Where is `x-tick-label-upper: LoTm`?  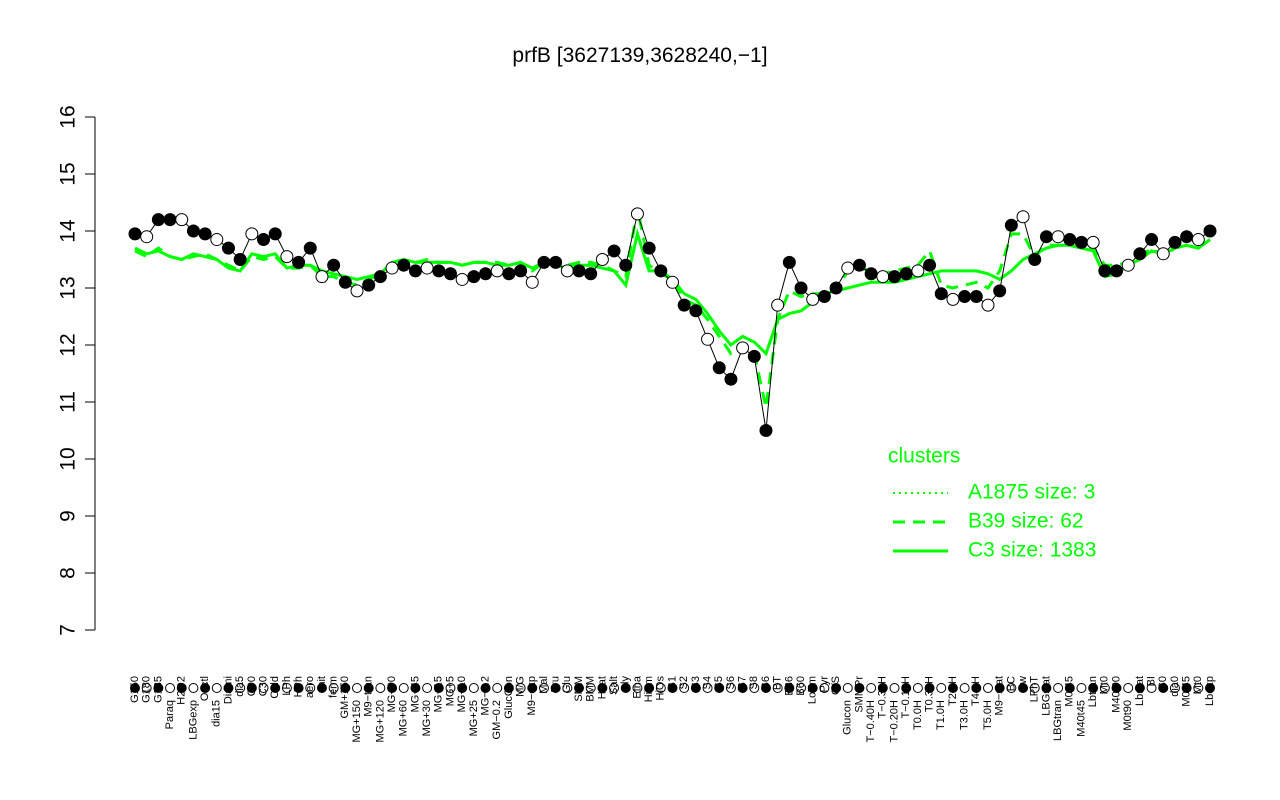
x-tick-label-upper: LoTm is located at coordinates (813, 690).